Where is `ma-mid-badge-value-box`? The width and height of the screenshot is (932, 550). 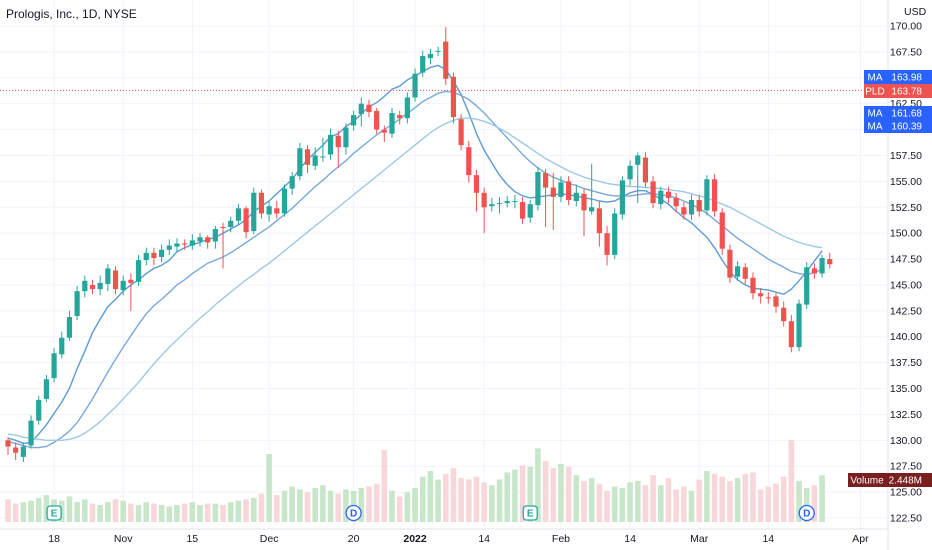
ma-mid-badge-value-box is located at coordinates (909, 113).